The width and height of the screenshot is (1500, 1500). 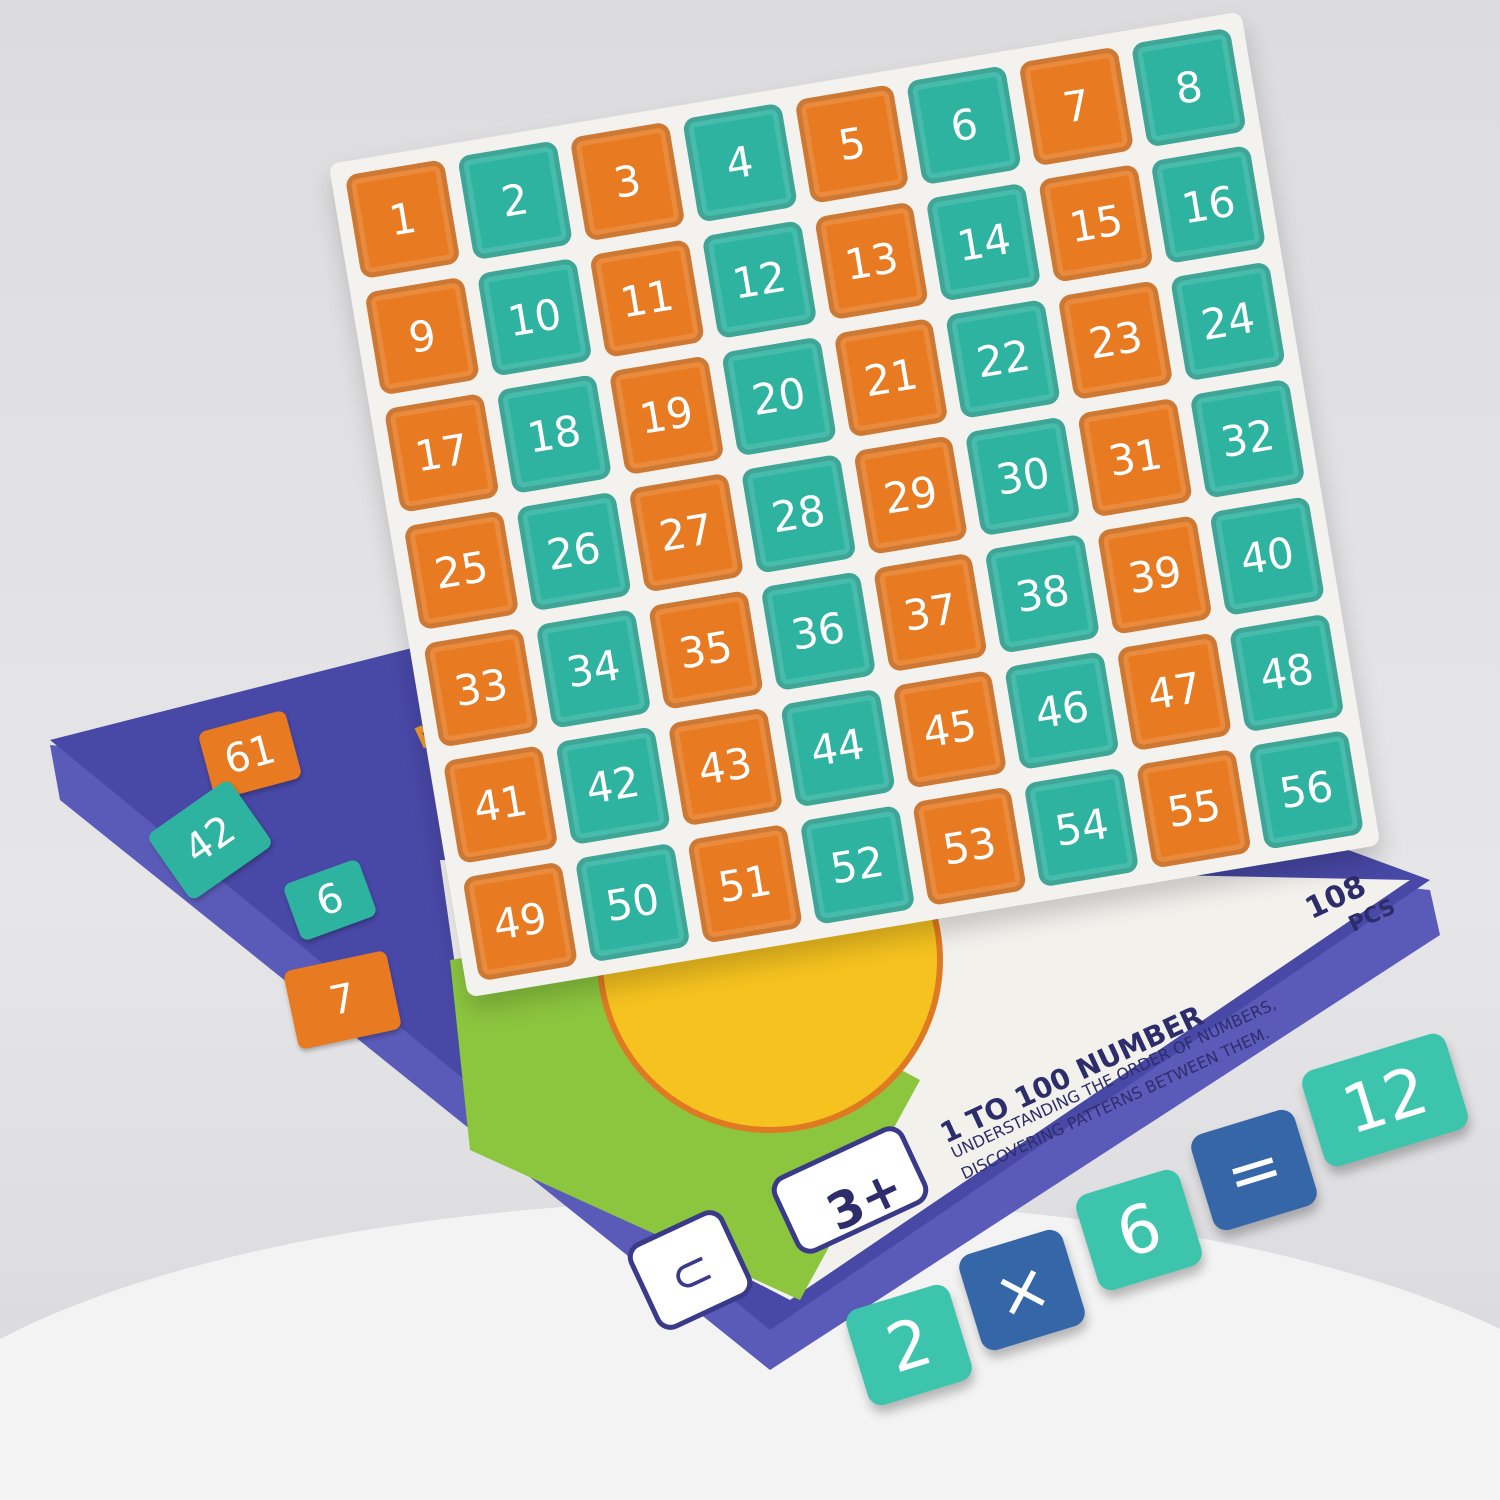 I want to click on number-tile: 2, so click(x=515, y=200).